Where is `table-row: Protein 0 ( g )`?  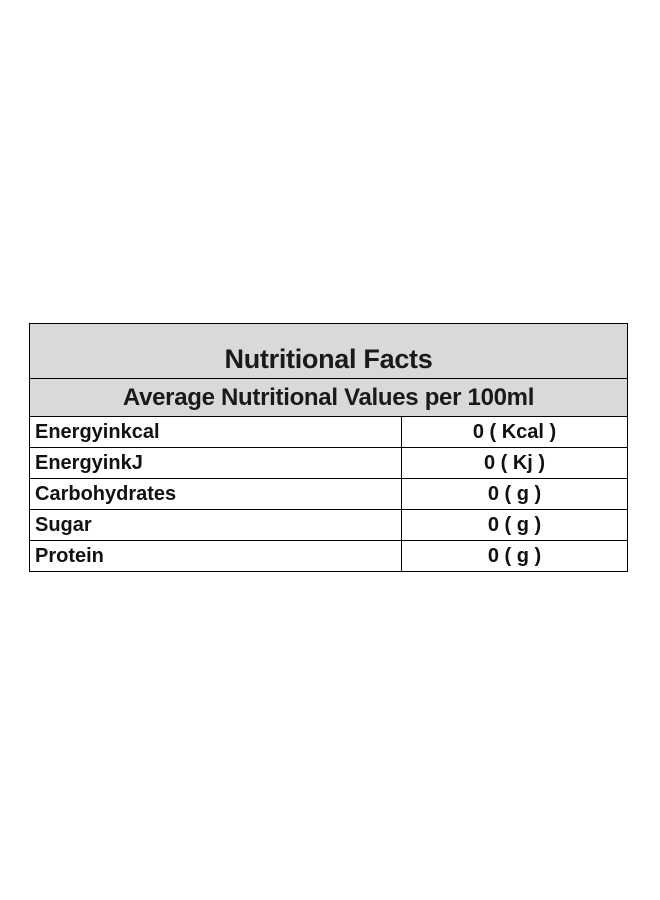
table-row: Protein 0 ( g ) is located at coordinates (328, 556).